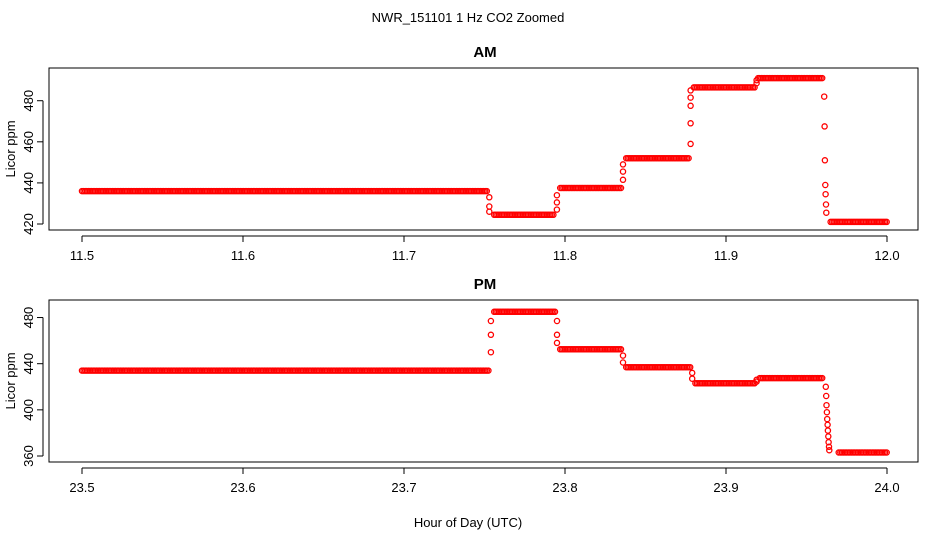 This screenshot has width=936, height=540. What do you see at coordinates (485, 249) in the screenshot?
I see `am-x-axis: 11.5 11.6 11.7 11.8 11.9 12.0` at bounding box center [485, 249].